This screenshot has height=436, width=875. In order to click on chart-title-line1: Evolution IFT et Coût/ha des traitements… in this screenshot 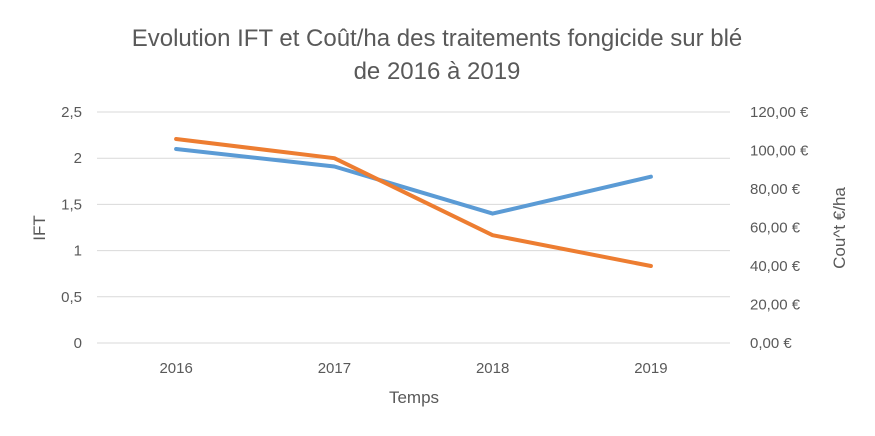, I will do `click(437, 38)`.